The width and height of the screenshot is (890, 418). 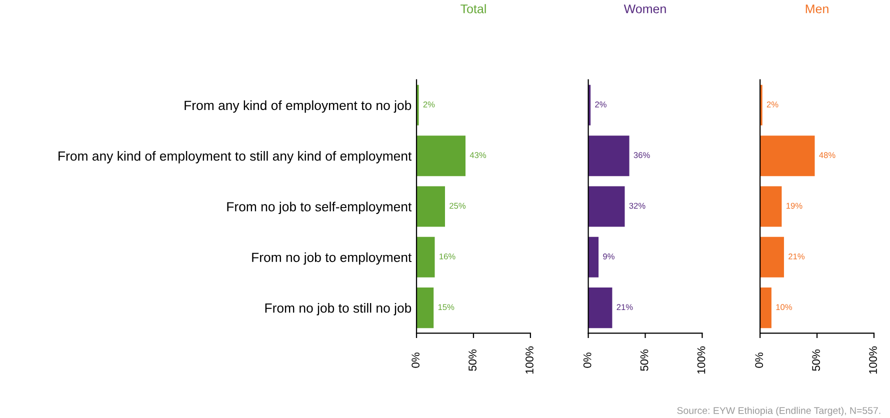 I want to click on data-label: 19%, so click(x=794, y=205).